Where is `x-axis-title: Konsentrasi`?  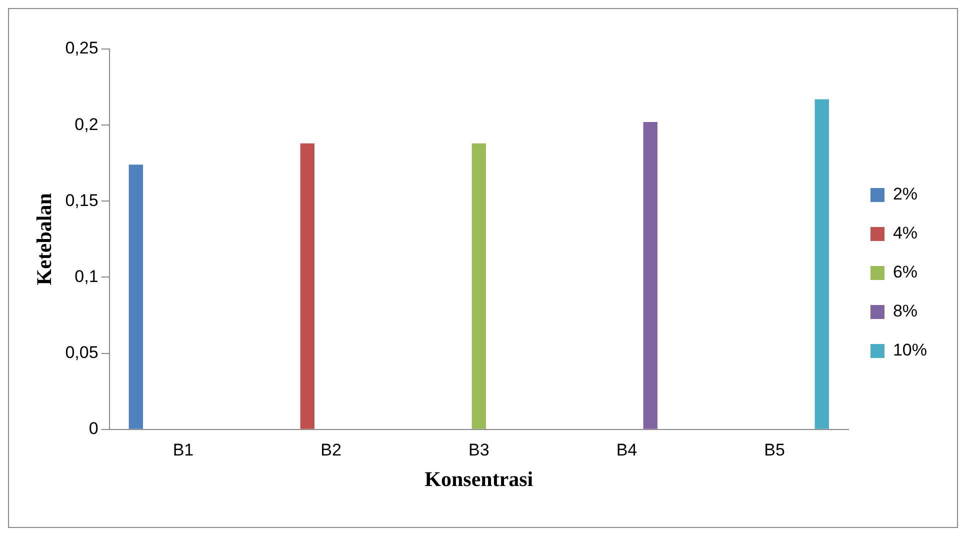 x-axis-title: Konsentrasi is located at coordinates (479, 478).